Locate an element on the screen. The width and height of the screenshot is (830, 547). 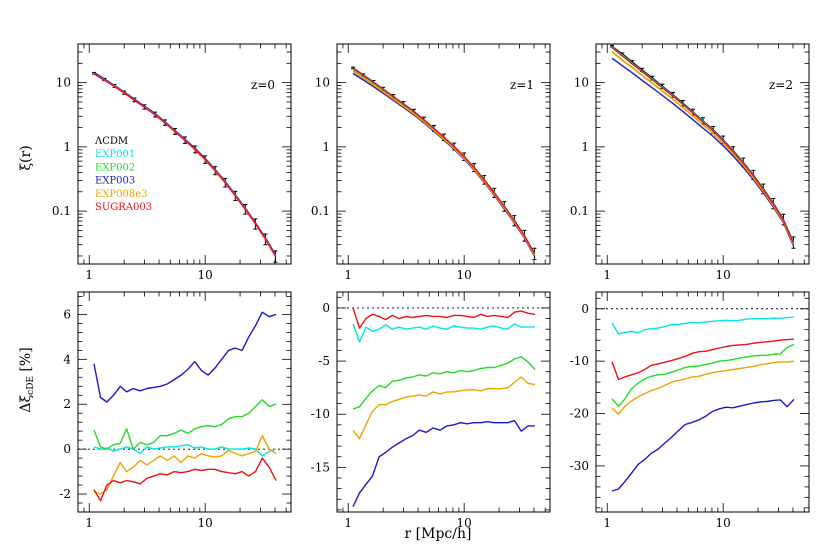
y-tick-label: -2 is located at coordinates (65, 494).